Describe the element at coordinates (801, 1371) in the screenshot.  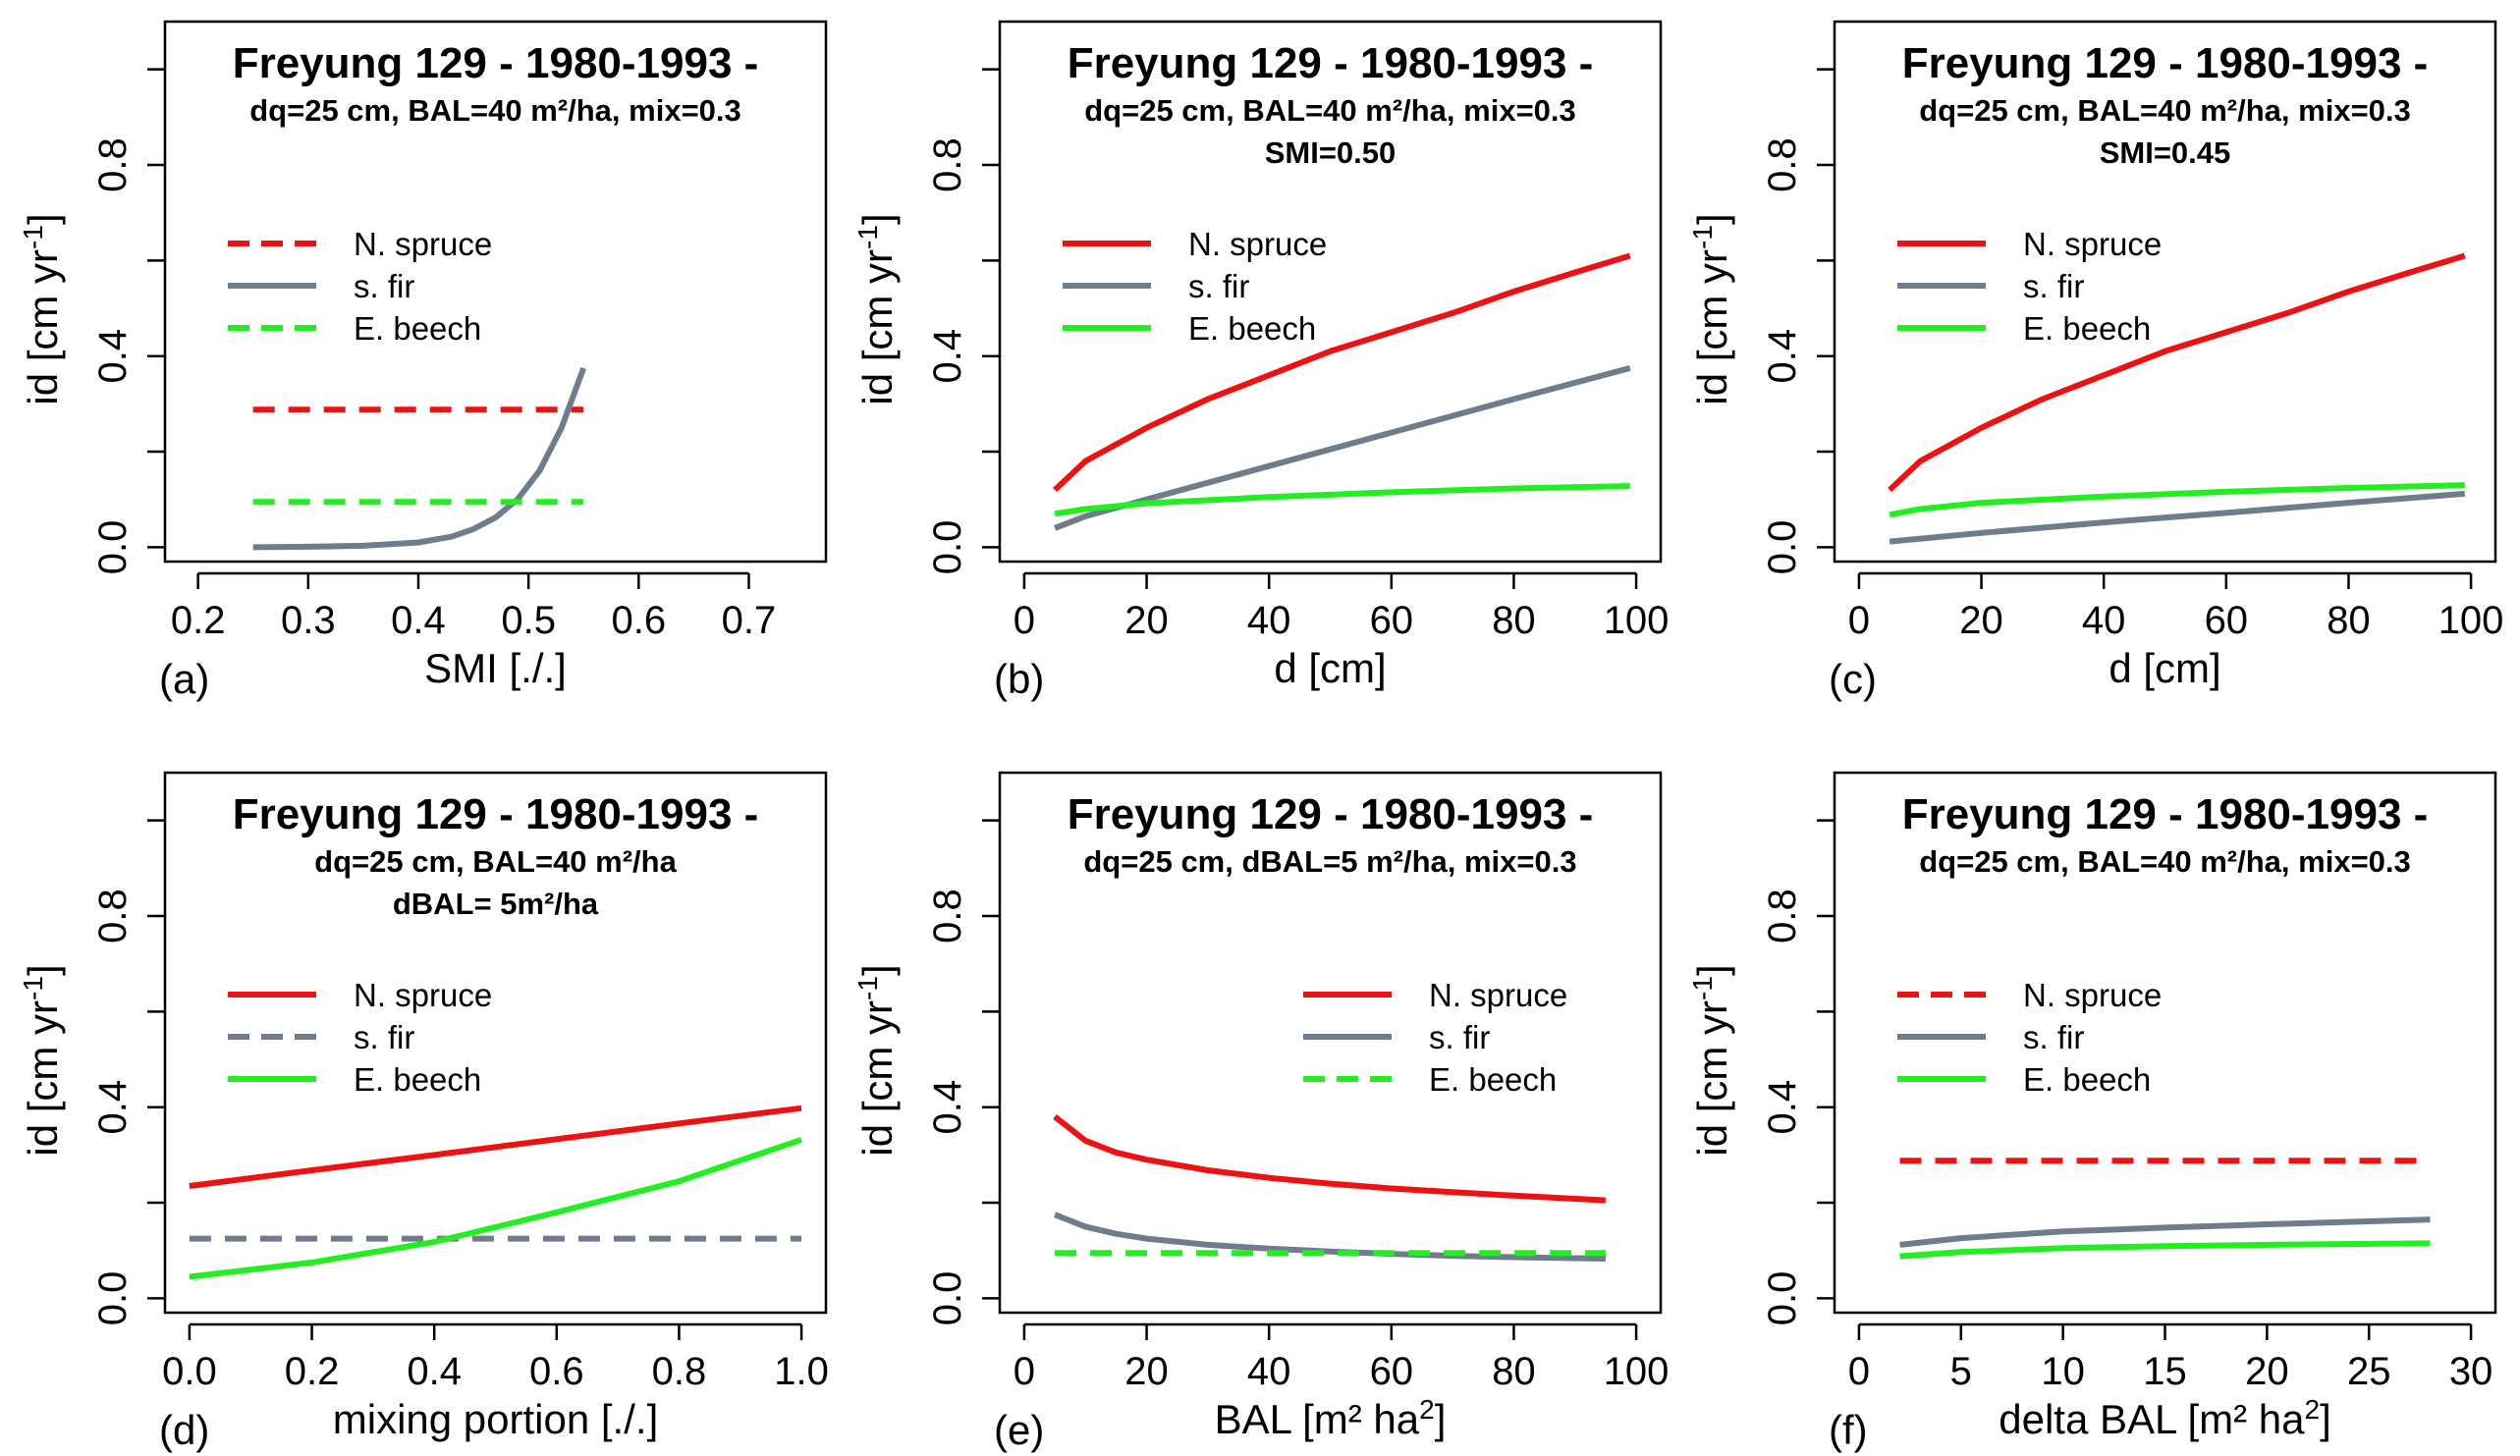
I see `x-tick-label: 1.0` at that location.